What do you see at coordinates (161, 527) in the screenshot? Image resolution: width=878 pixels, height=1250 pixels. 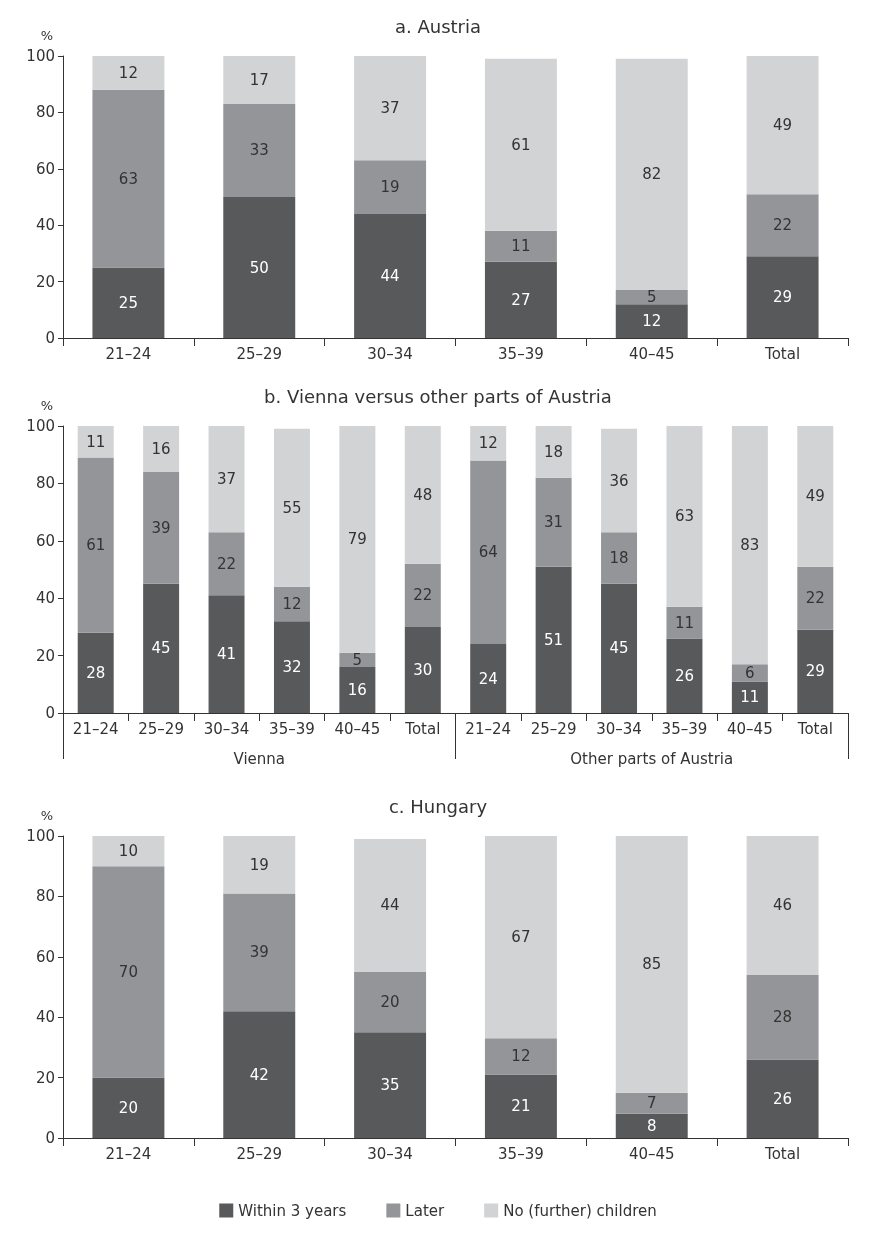 I see `data-label: 39` at bounding box center [161, 527].